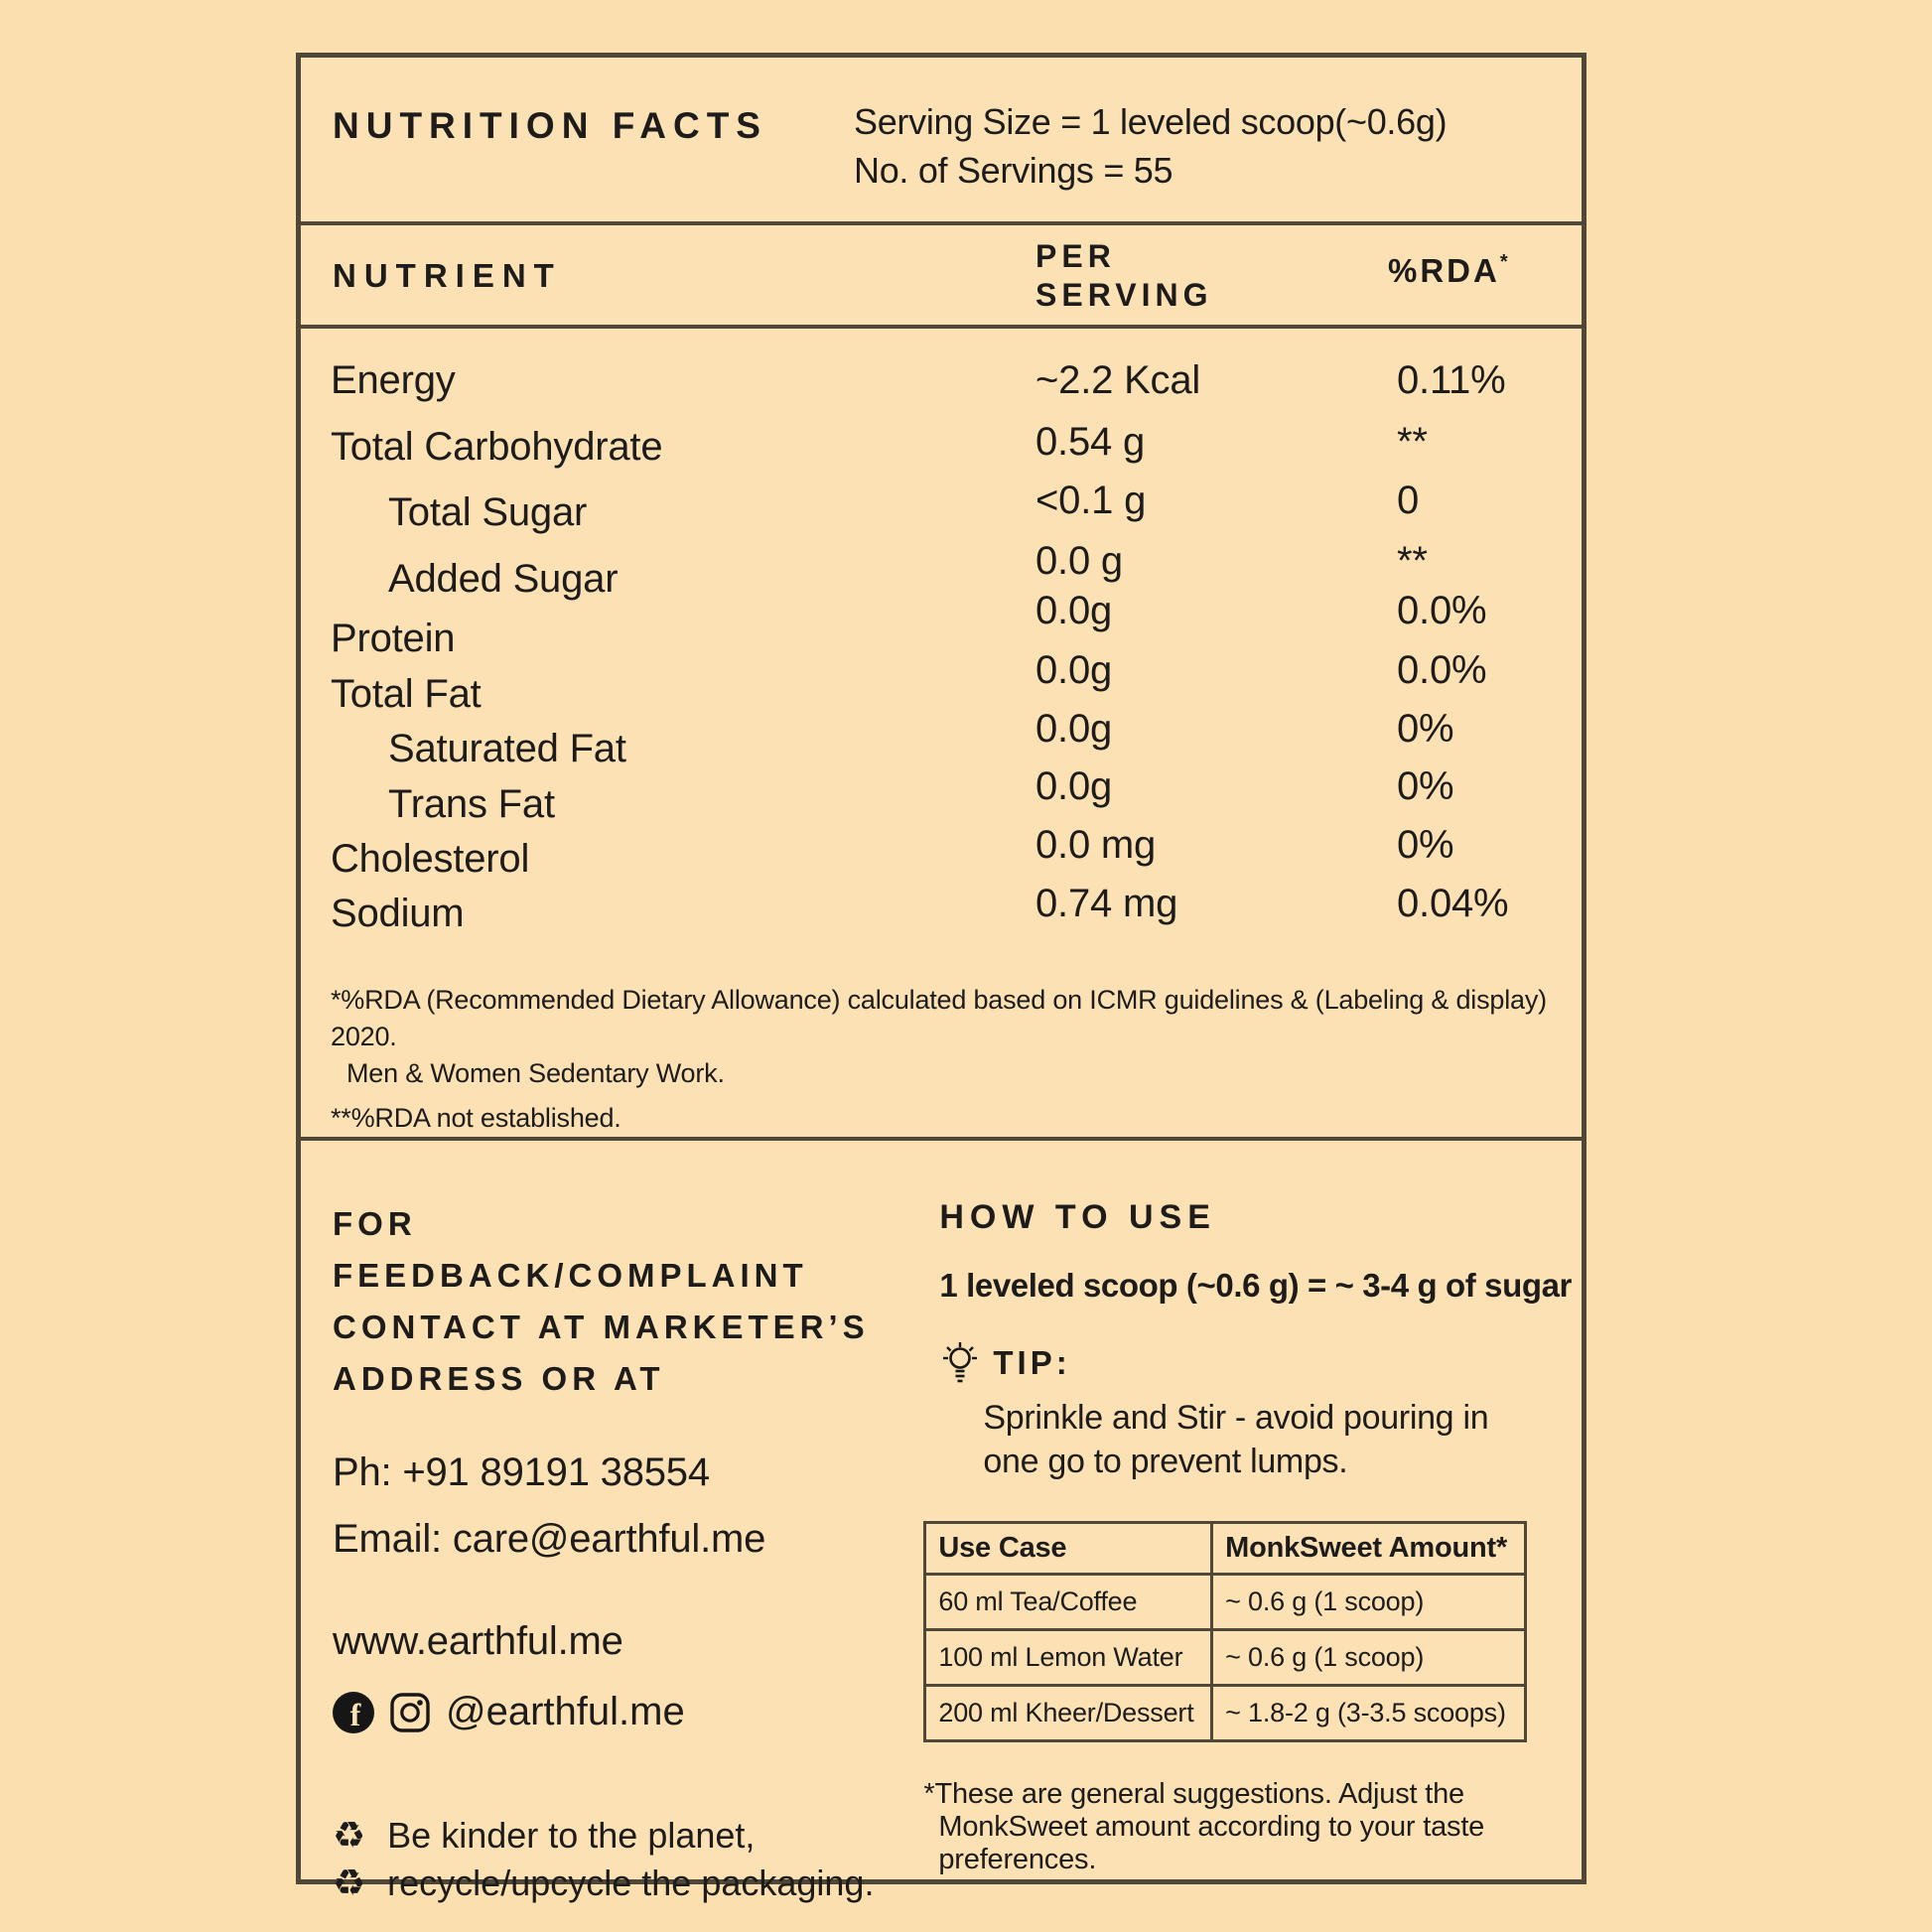 The width and height of the screenshot is (1932, 1932). What do you see at coordinates (549, 1539) in the screenshot?
I see `email-address: Email: care@earthful.me` at bounding box center [549, 1539].